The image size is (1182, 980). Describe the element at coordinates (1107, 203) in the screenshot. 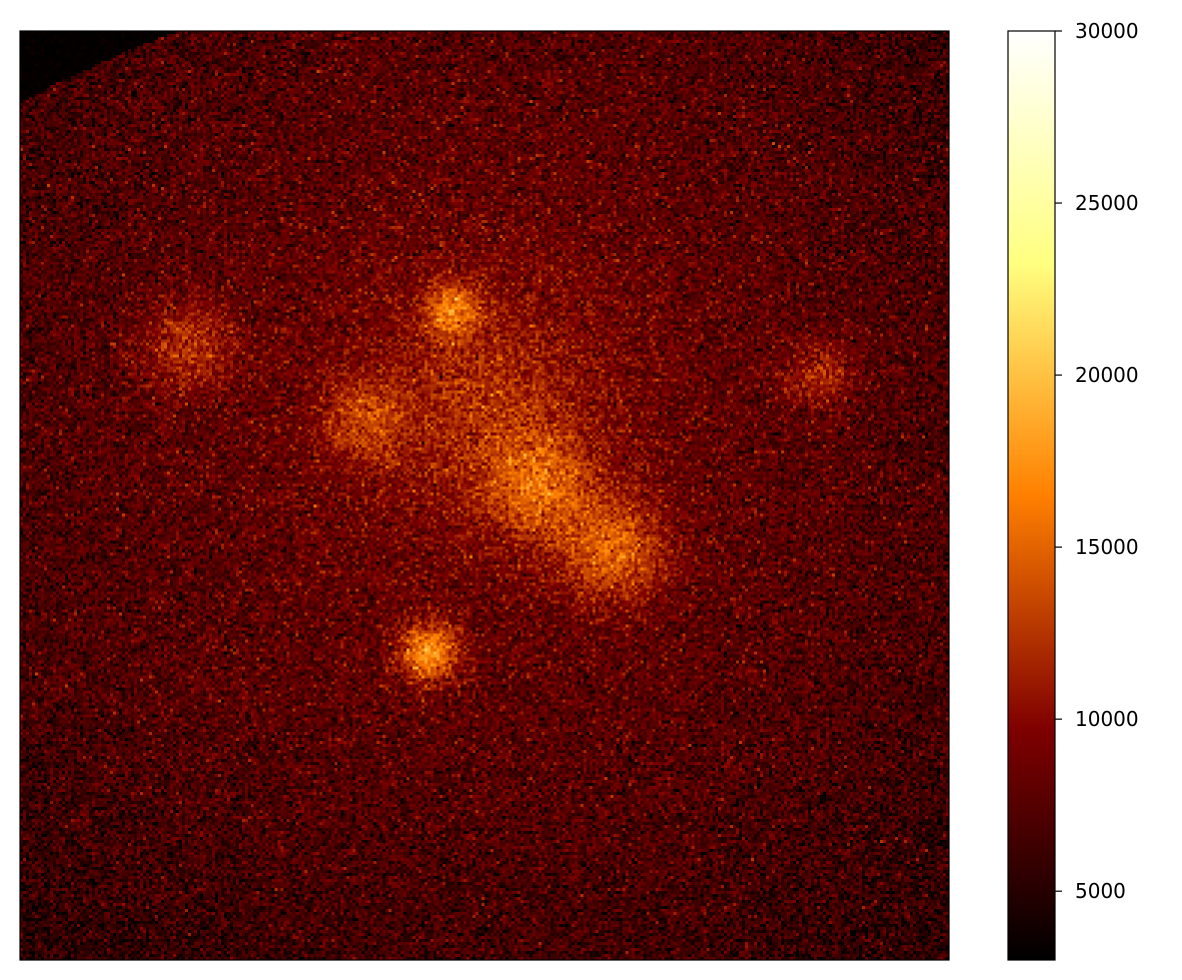

I see `colorbar-tick-label-25000: 25000` at that location.